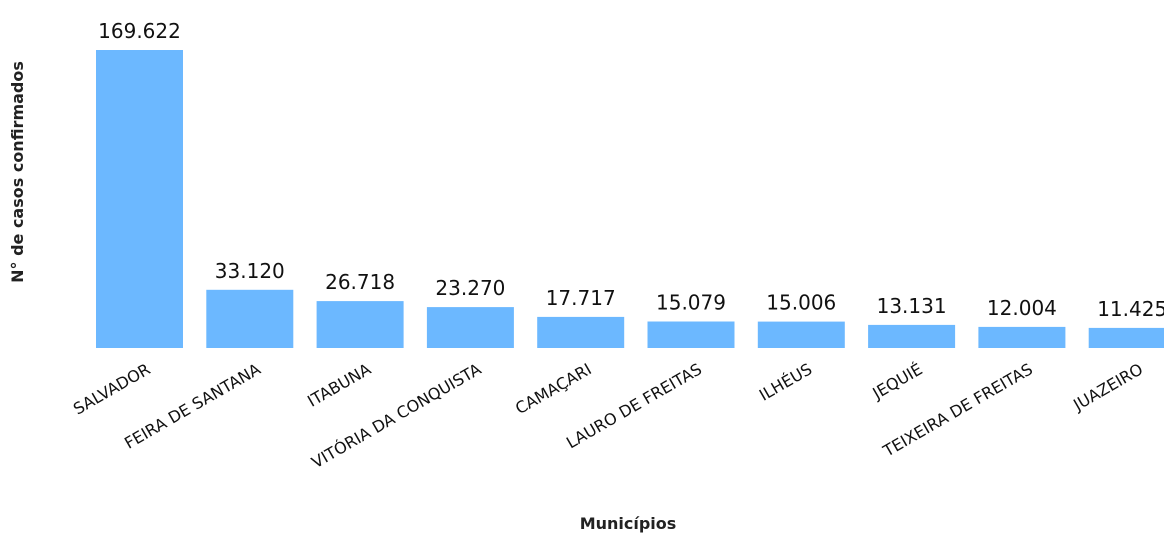  I want to click on data-label-8: 13.131, so click(912, 306).